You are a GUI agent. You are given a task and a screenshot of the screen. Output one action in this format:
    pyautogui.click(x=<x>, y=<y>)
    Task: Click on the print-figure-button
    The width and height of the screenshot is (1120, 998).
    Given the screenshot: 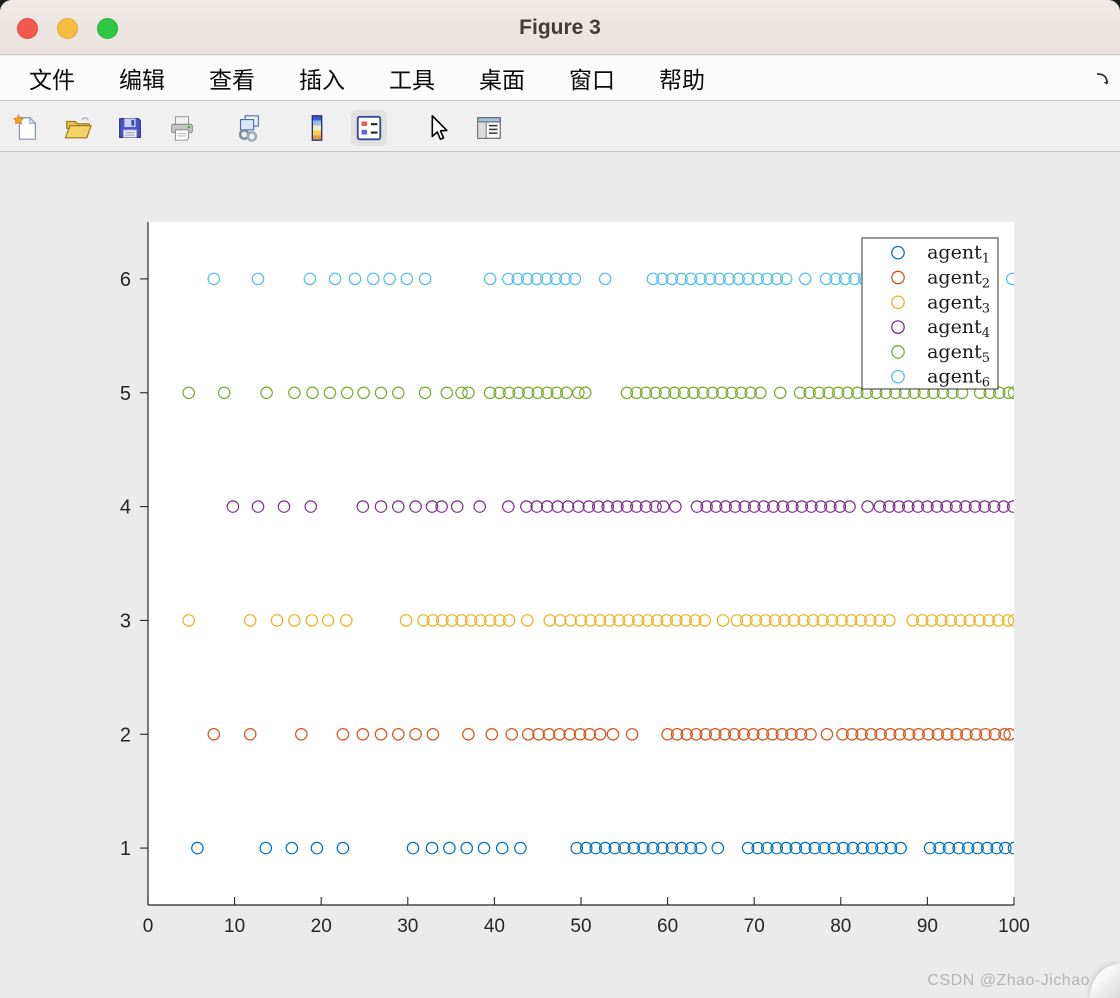 What is the action you would take?
    pyautogui.click(x=182, y=128)
    